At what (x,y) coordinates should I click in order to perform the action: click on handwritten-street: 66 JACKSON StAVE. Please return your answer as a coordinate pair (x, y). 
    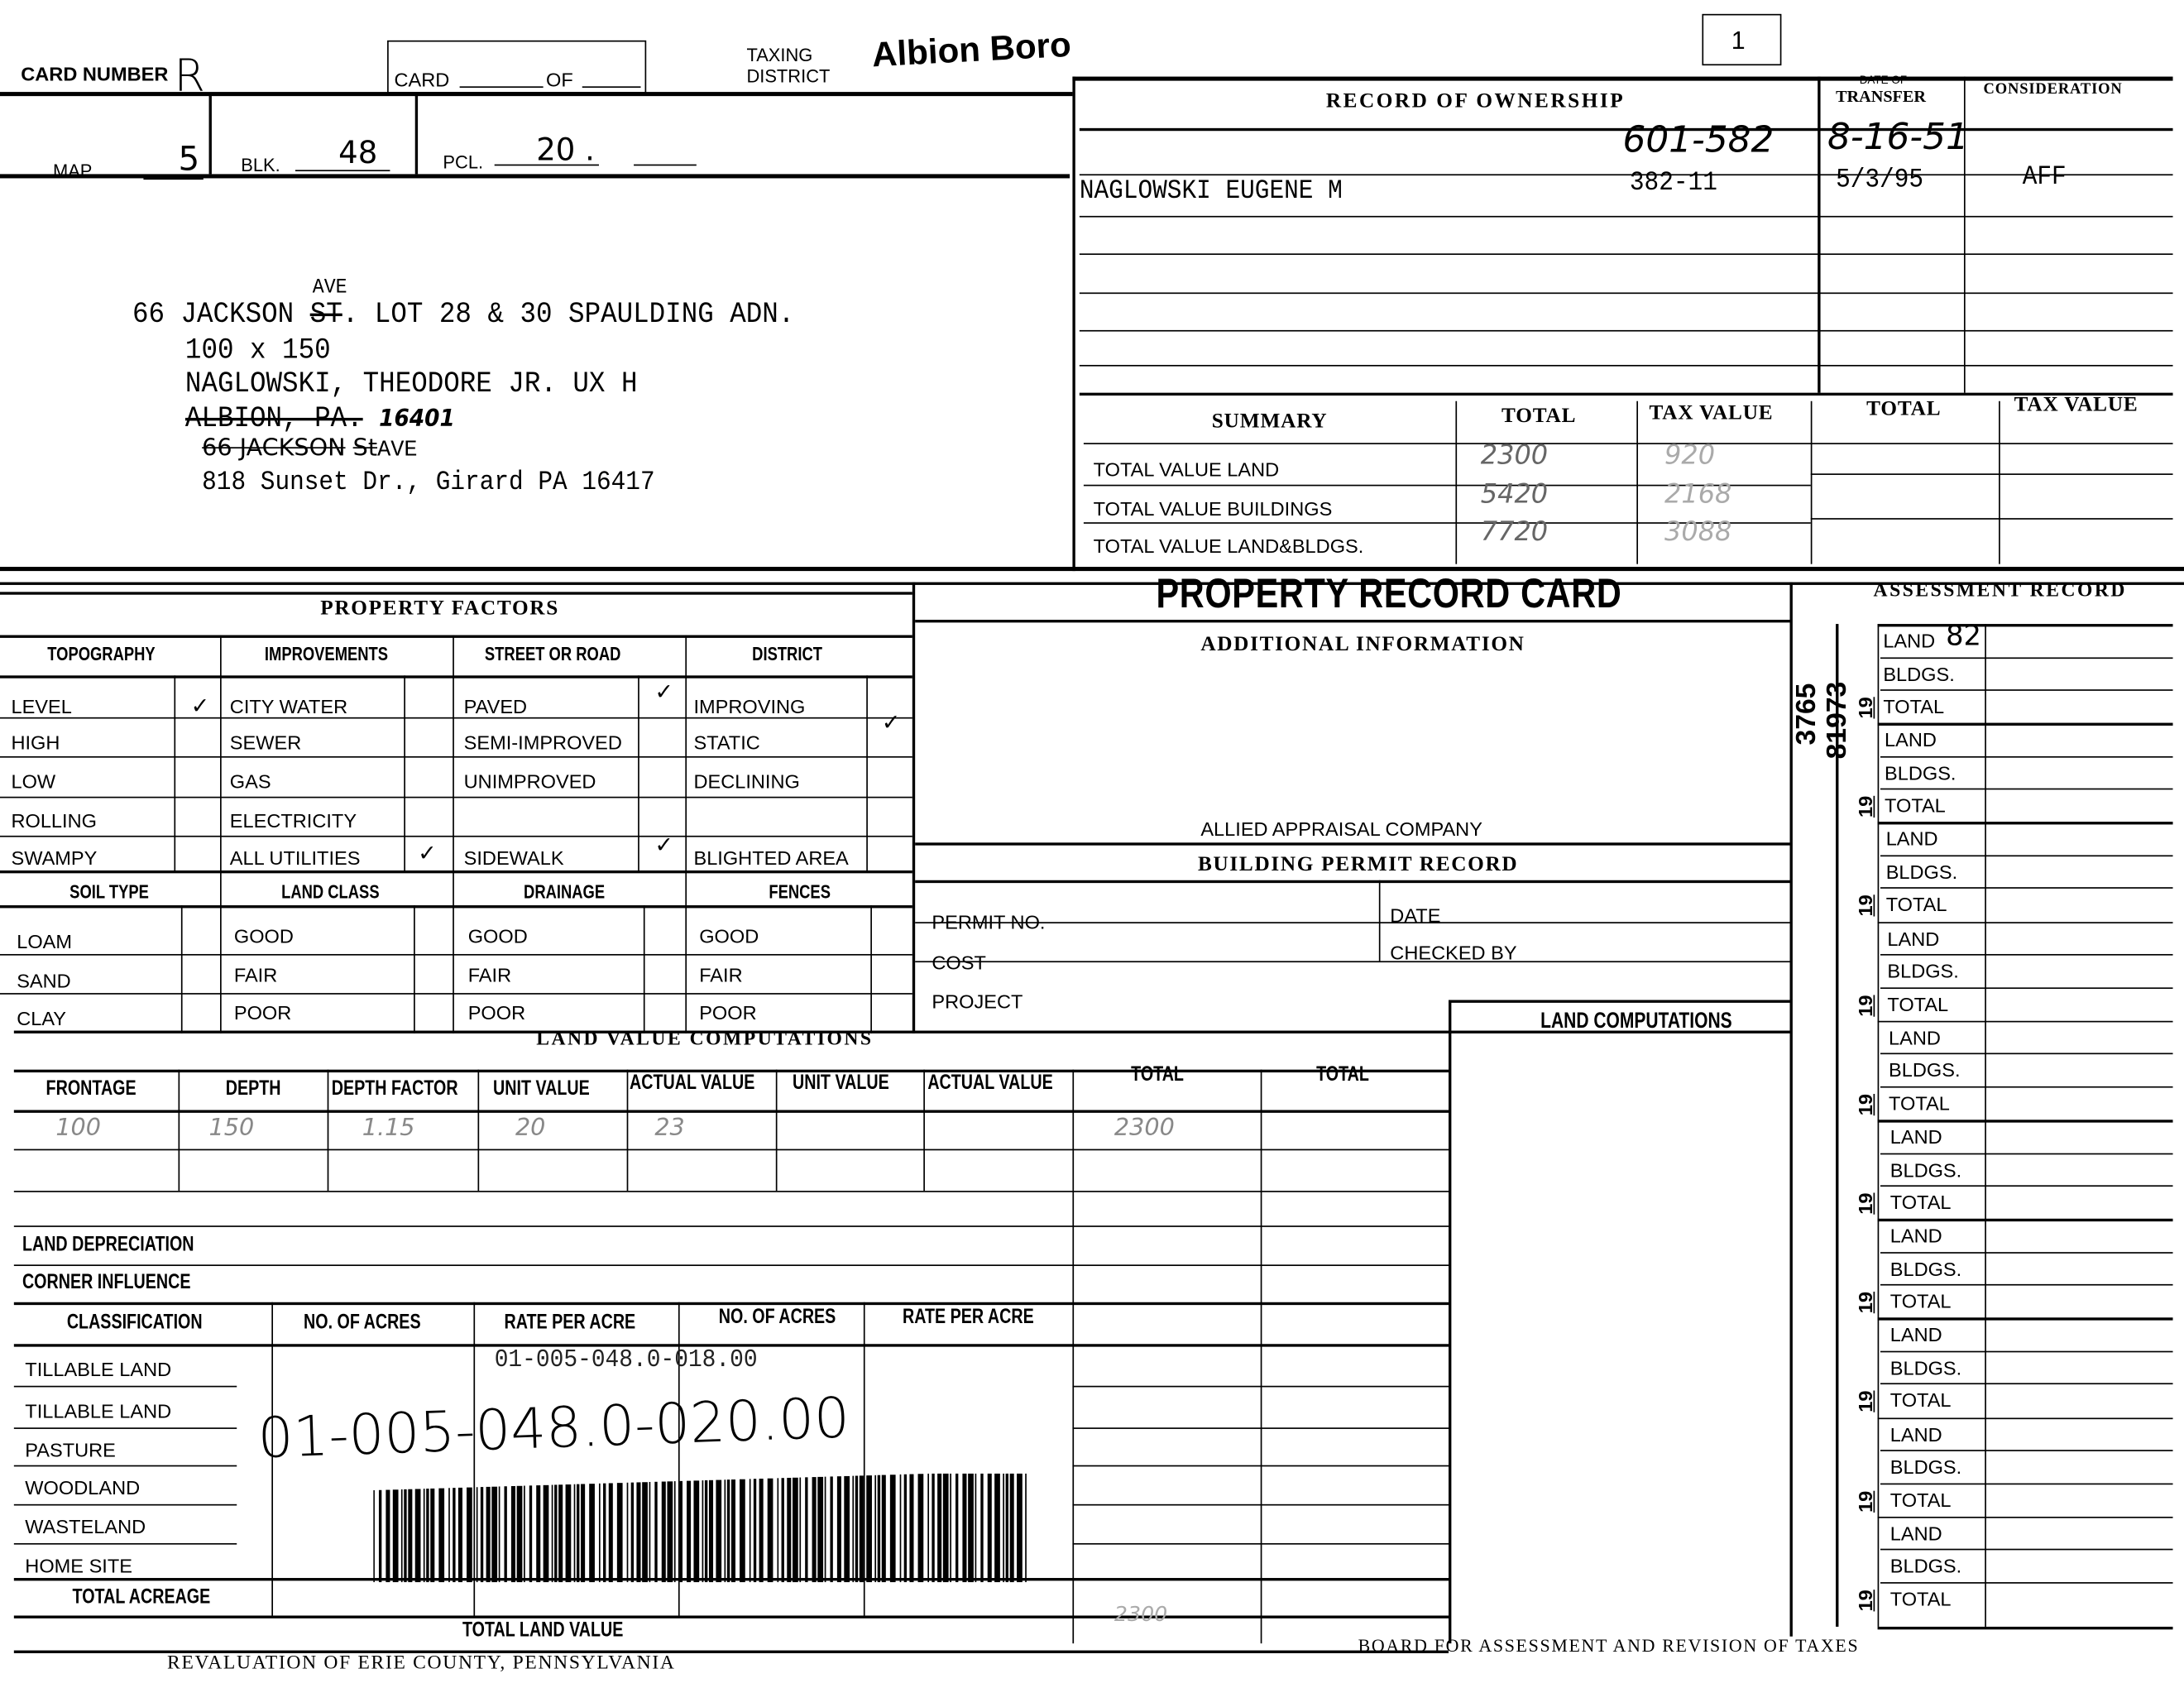
    Looking at the image, I should click on (309, 449).